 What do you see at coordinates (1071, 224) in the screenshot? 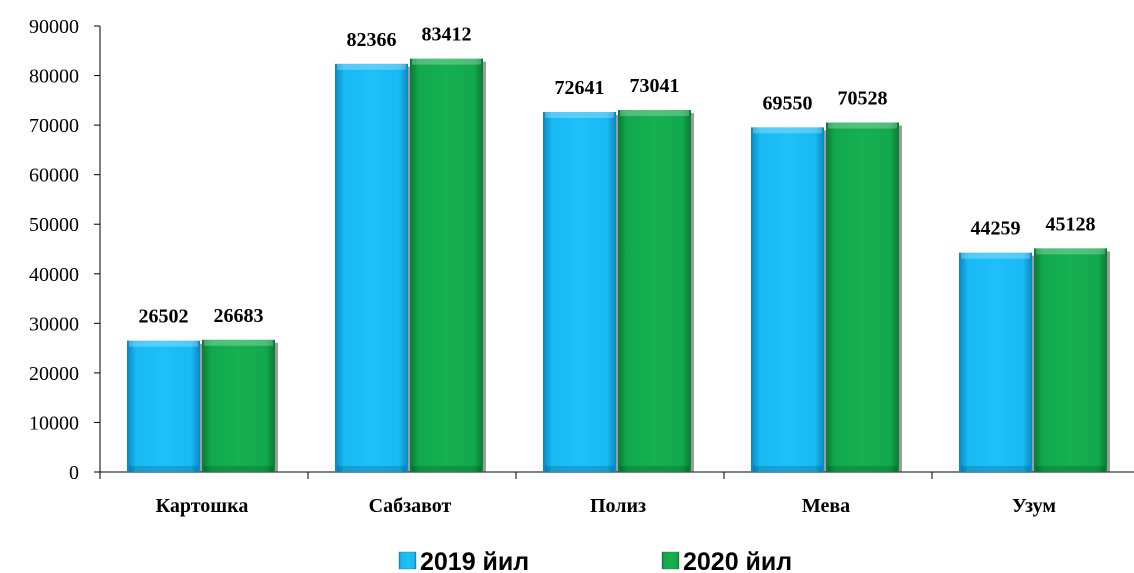
I see `data-label: 45128` at bounding box center [1071, 224].